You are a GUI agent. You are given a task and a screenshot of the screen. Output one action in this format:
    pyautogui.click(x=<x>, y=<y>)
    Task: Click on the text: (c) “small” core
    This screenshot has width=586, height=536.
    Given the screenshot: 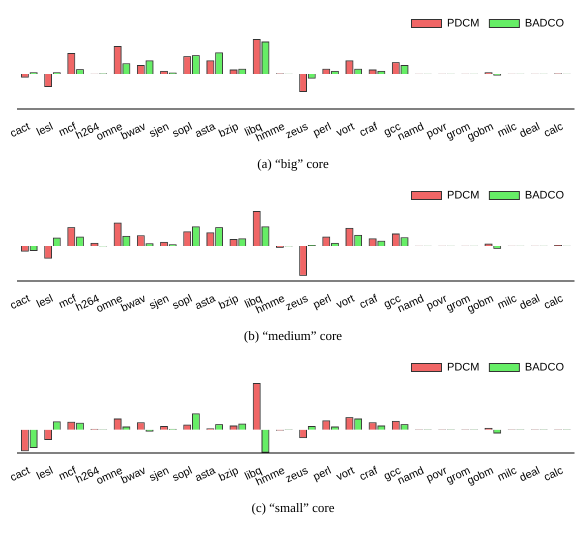 What is the action you would take?
    pyautogui.click(x=293, y=508)
    